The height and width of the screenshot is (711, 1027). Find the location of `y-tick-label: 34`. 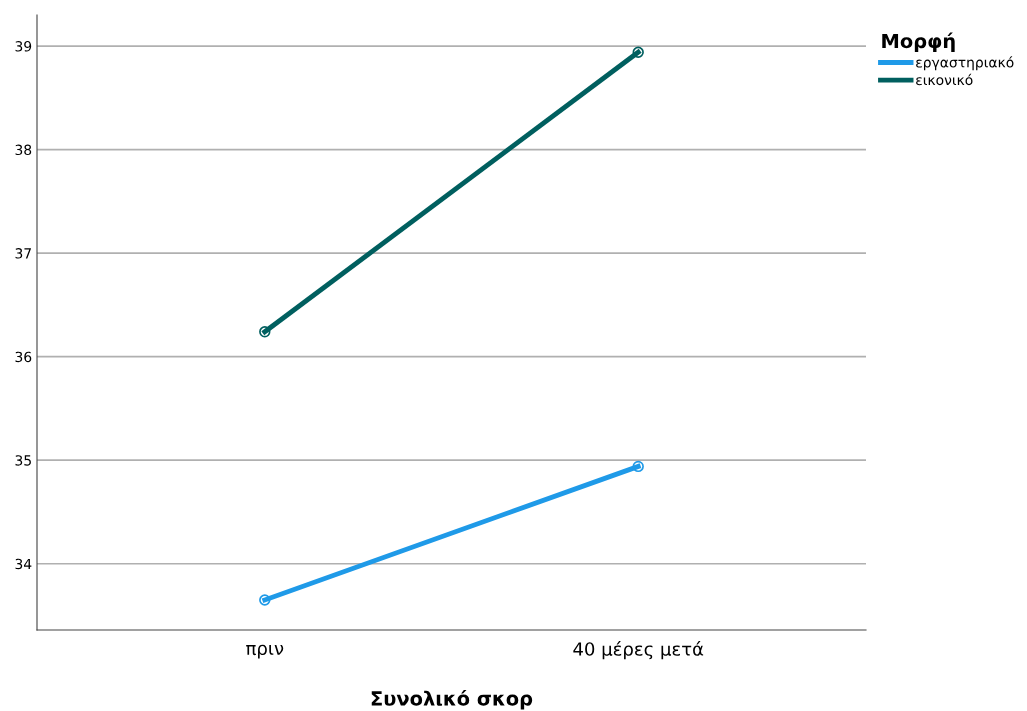

y-tick-label: 34 is located at coordinates (23, 564).